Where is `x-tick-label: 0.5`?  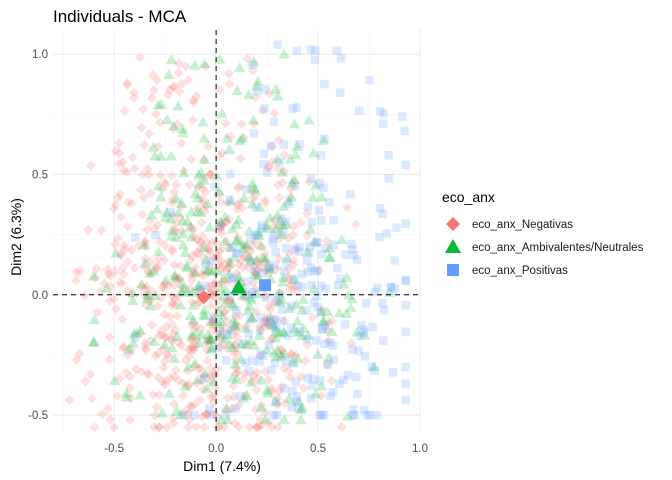 x-tick-label: 0.5 is located at coordinates (318, 449).